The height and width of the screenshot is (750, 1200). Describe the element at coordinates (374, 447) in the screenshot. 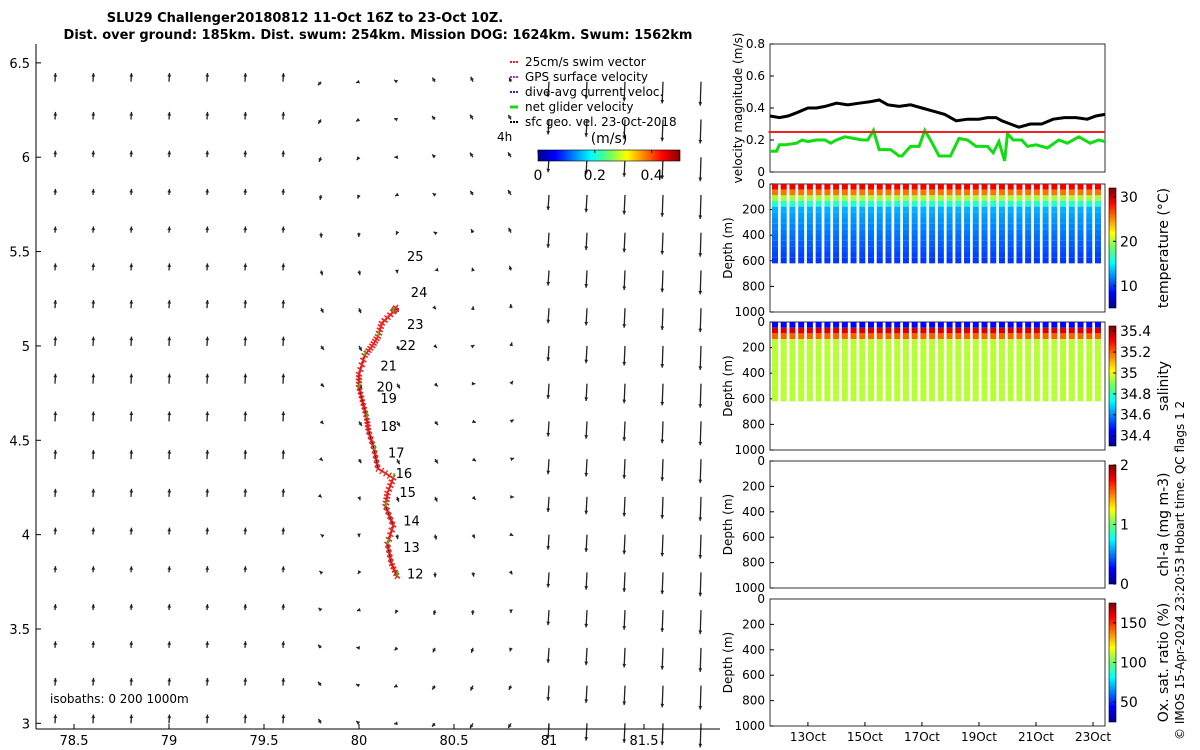

I see `net-velocity-mark` at that location.